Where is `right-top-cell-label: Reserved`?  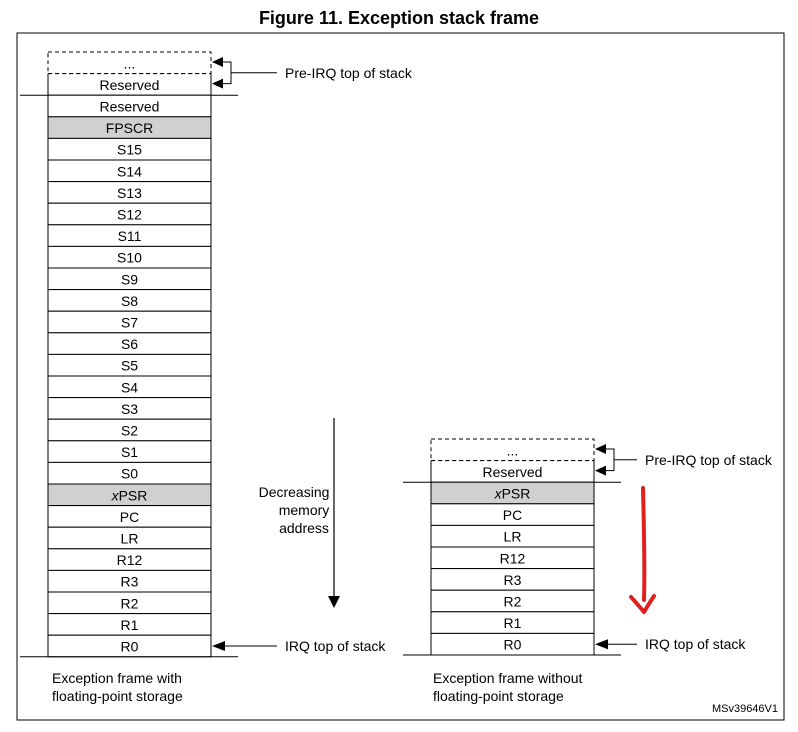 right-top-cell-label: Reserved is located at coordinates (513, 472).